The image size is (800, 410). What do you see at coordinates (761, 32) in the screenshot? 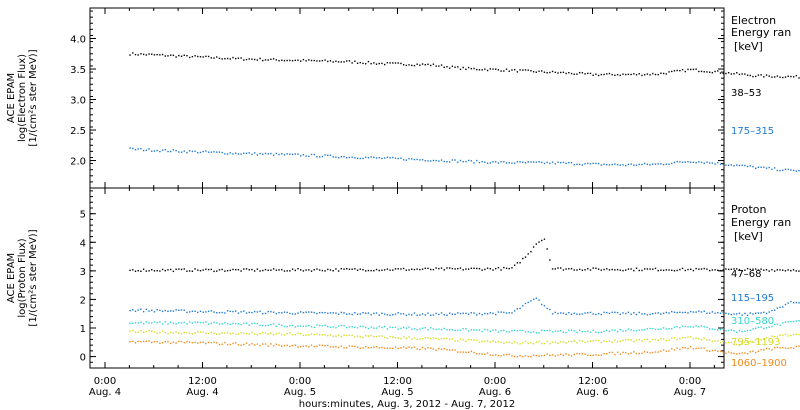
I see `legend-title-line: Energy ran` at bounding box center [761, 32].